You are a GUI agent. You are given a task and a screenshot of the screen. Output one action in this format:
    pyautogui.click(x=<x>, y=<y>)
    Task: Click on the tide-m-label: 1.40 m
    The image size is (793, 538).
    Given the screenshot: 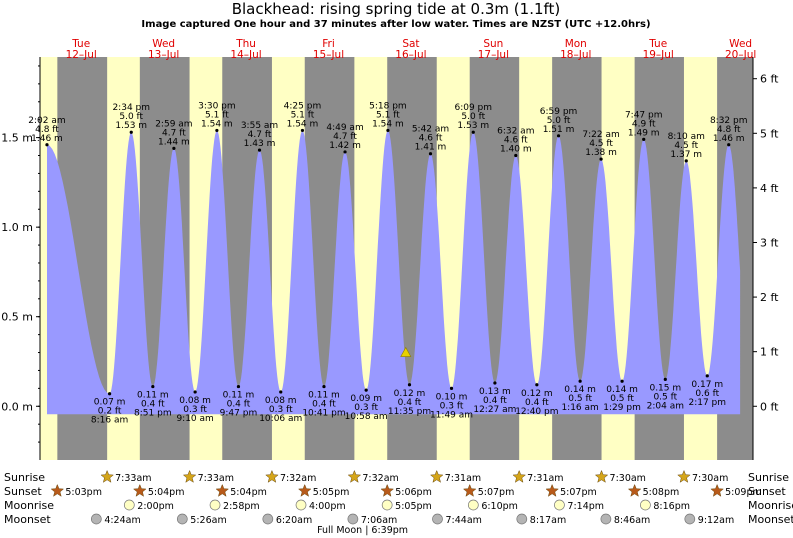 What is the action you would take?
    pyautogui.click(x=516, y=150)
    